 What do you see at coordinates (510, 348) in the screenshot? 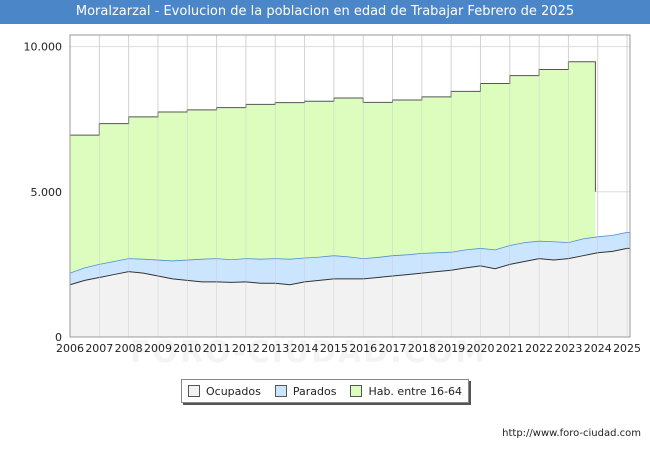
I see `x-tick-label-2021: 2021` at bounding box center [510, 348].